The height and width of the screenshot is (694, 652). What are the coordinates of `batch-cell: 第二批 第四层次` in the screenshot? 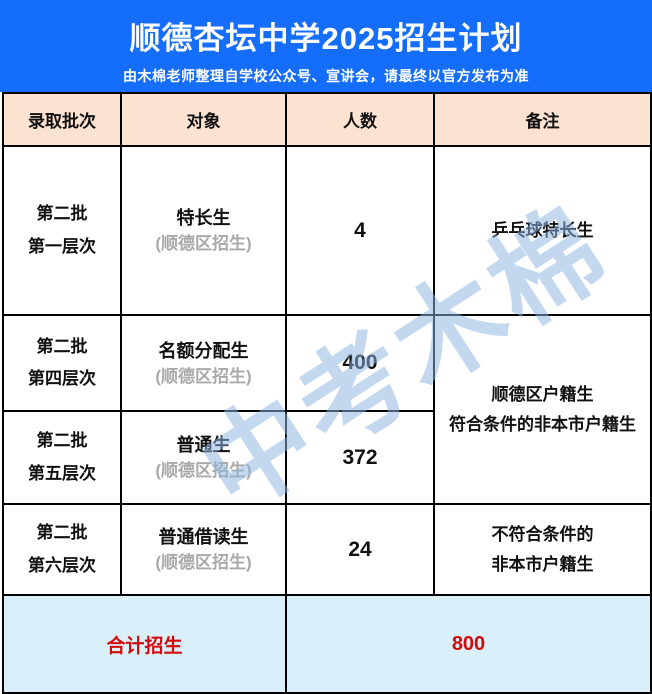 It's located at (62, 363).